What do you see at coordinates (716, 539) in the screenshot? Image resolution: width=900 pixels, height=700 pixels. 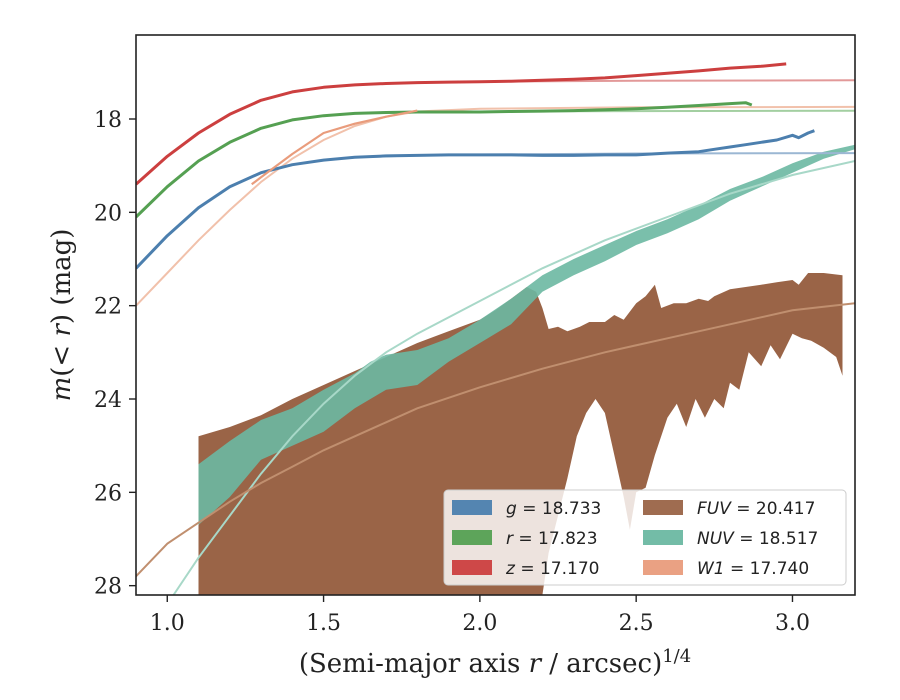 I see `legend-var: NUV` at bounding box center [716, 539].